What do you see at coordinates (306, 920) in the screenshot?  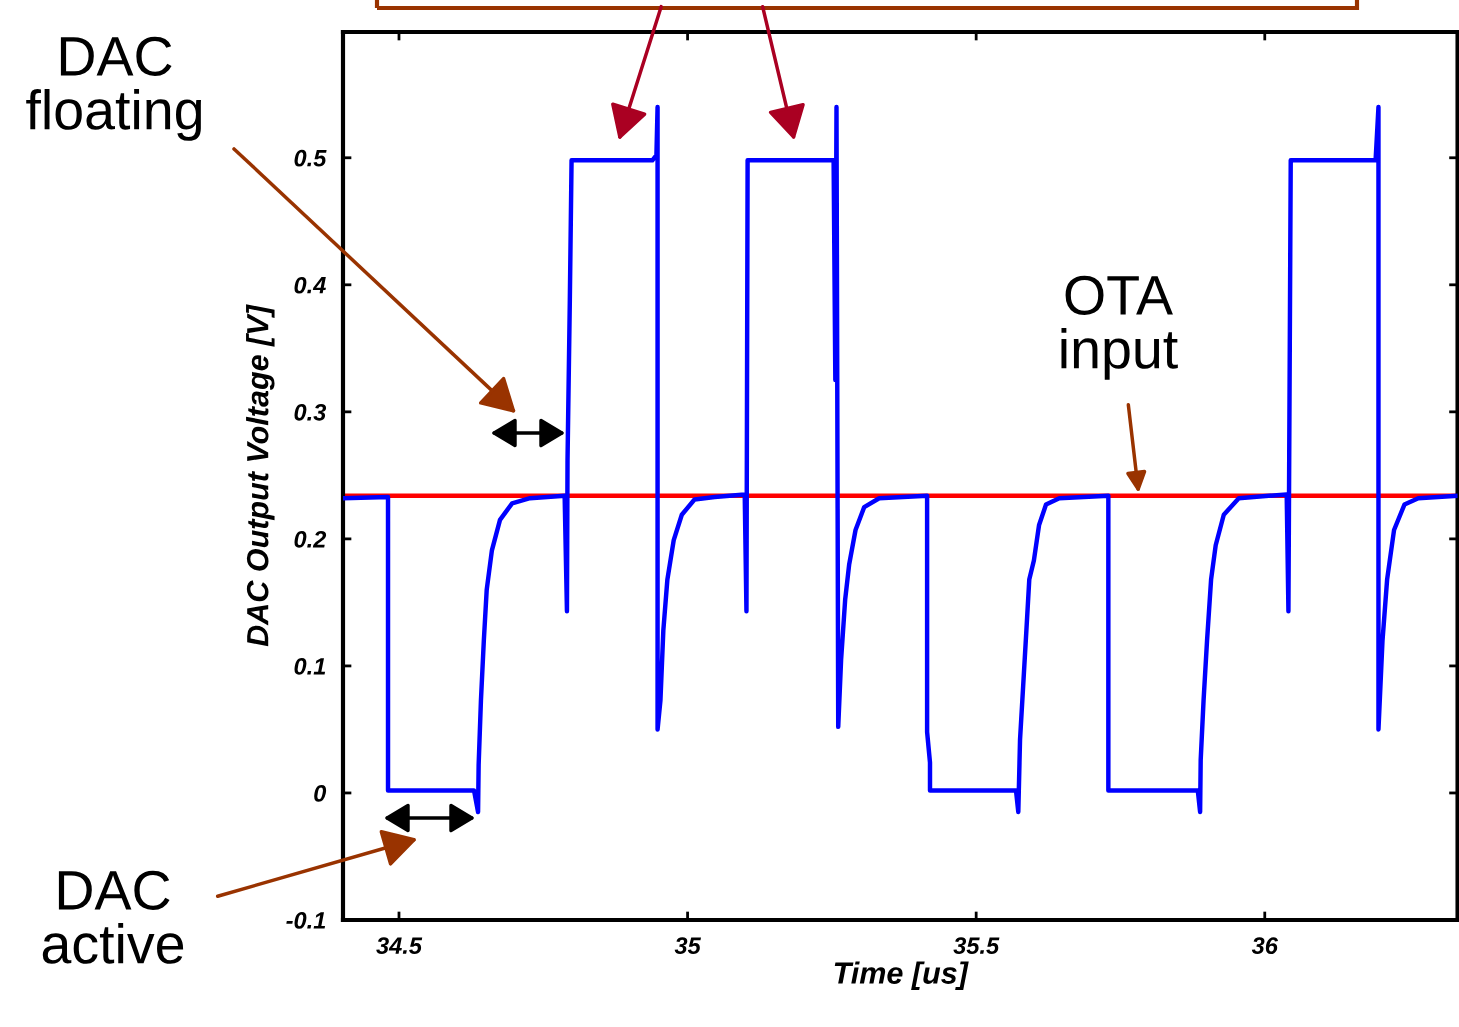 I see `y-tick-label: -0.1` at bounding box center [306, 920].